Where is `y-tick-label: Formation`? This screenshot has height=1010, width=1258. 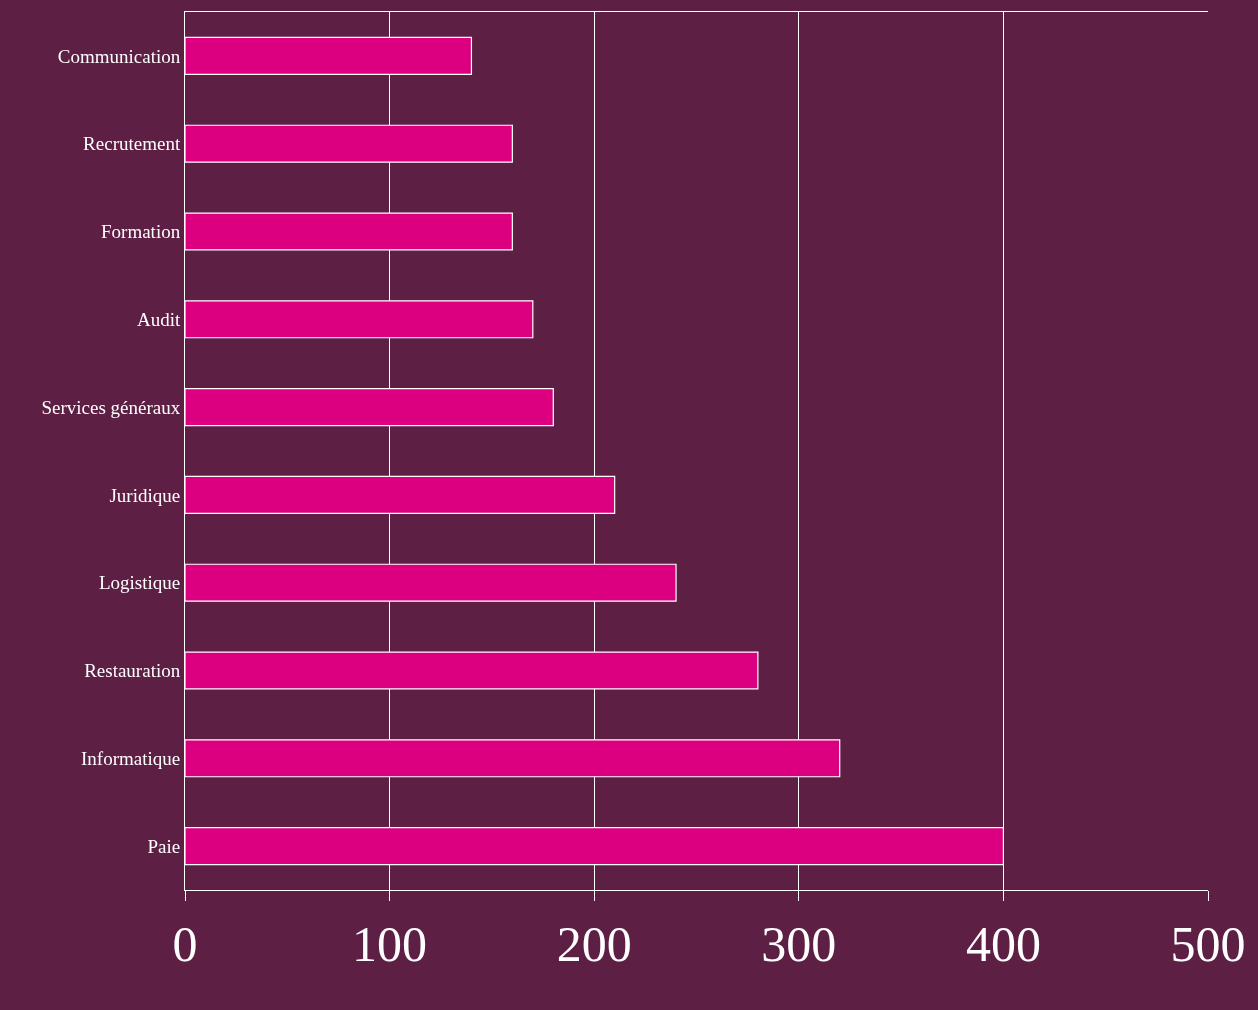 y-tick-label: Formation is located at coordinates (141, 232).